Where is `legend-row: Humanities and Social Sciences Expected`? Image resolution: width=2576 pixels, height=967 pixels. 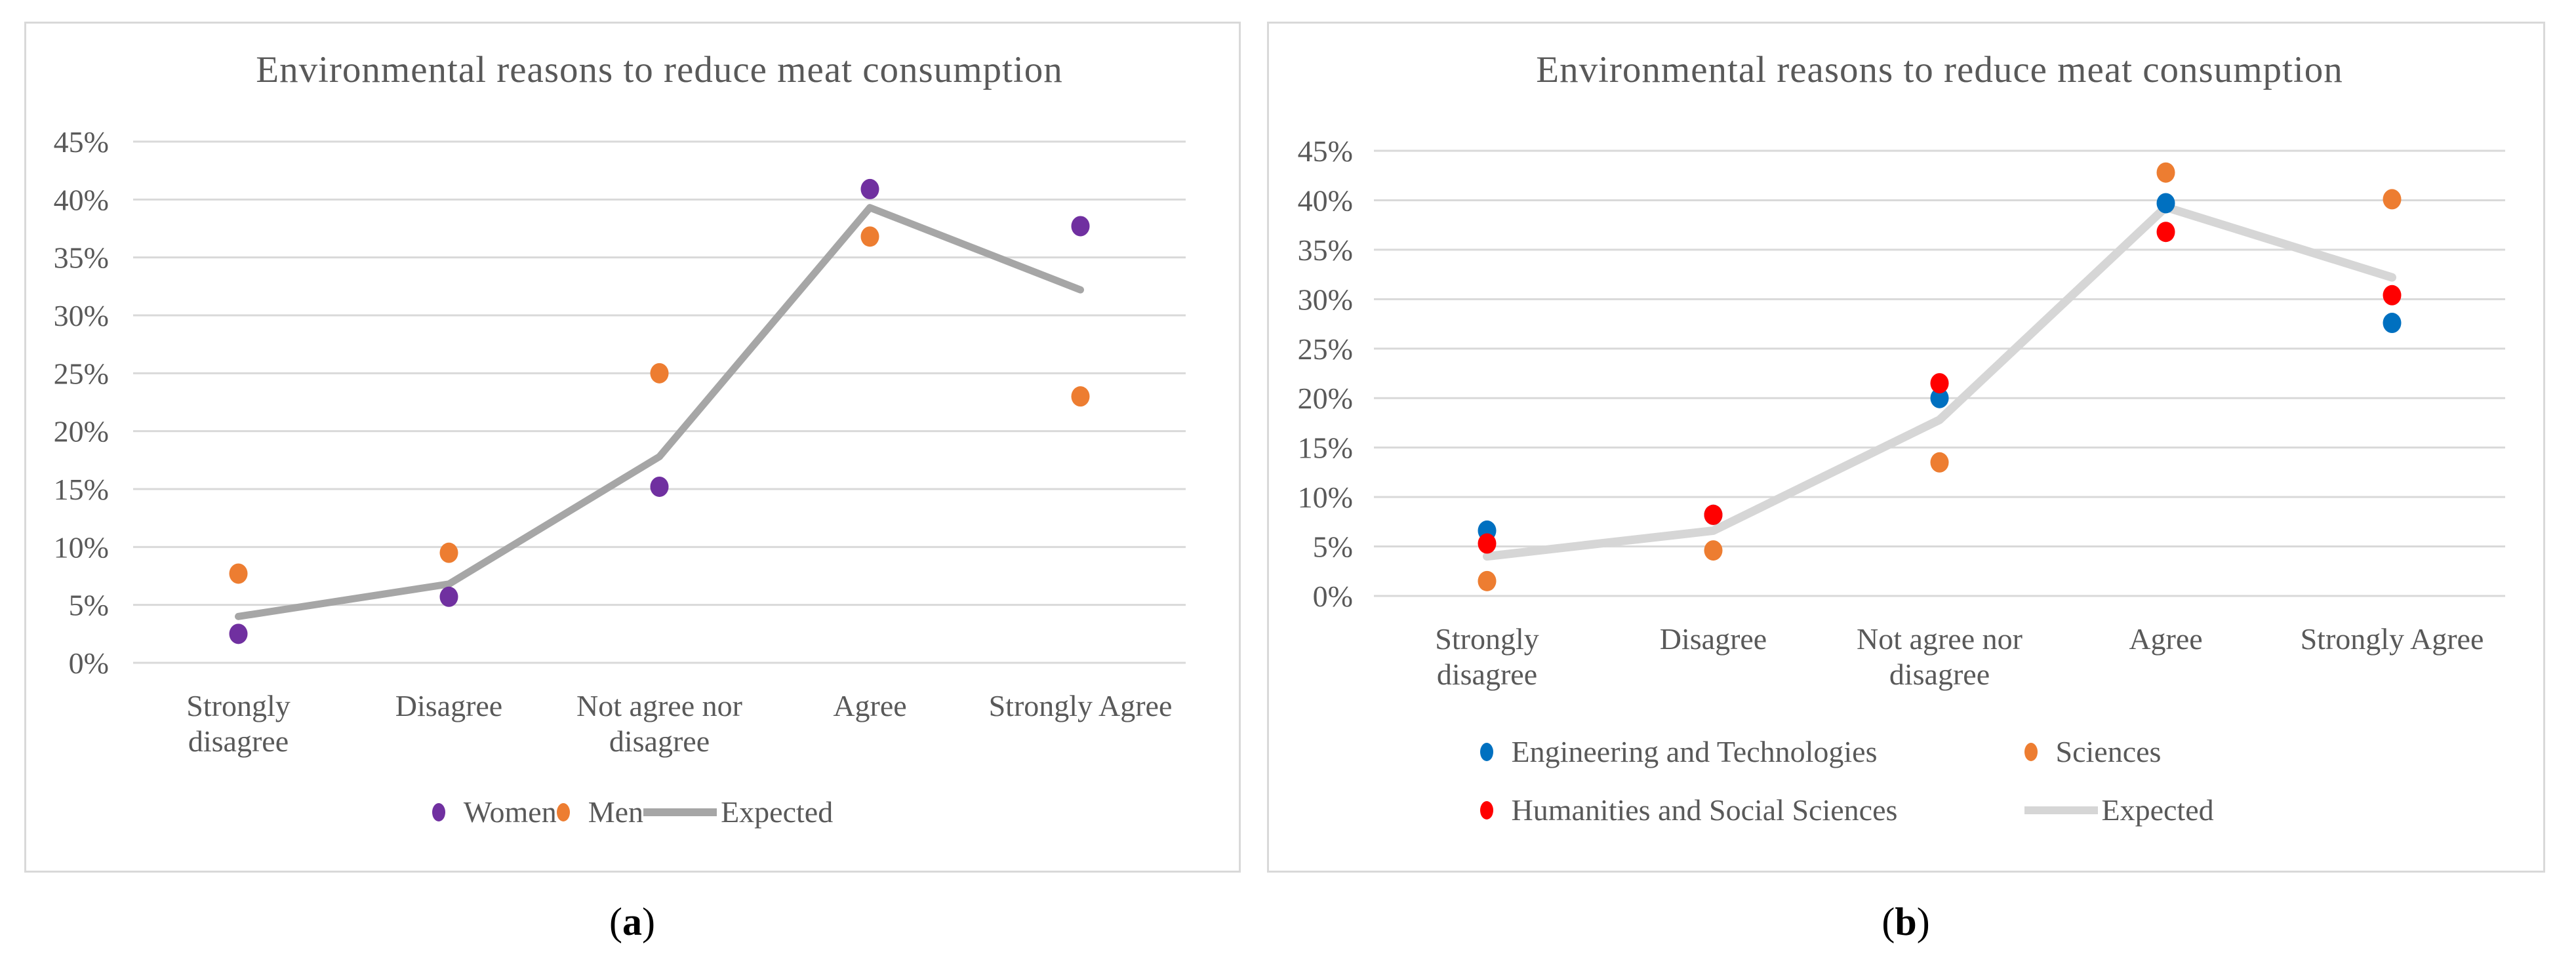
legend-row: Humanities and Social Sciences Expected is located at coordinates (1906, 810).